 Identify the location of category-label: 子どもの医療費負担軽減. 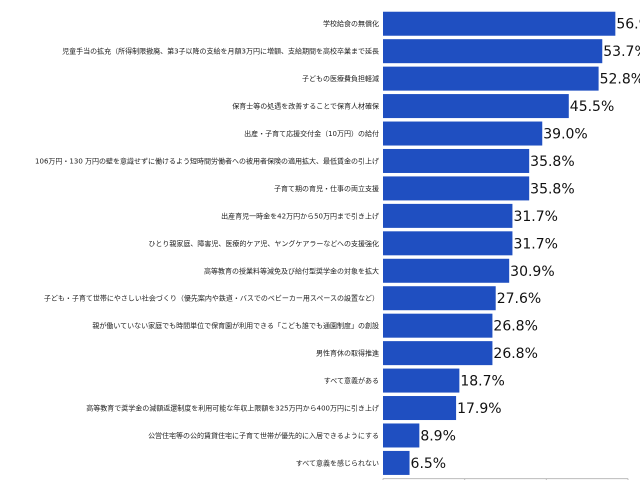
(340, 78).